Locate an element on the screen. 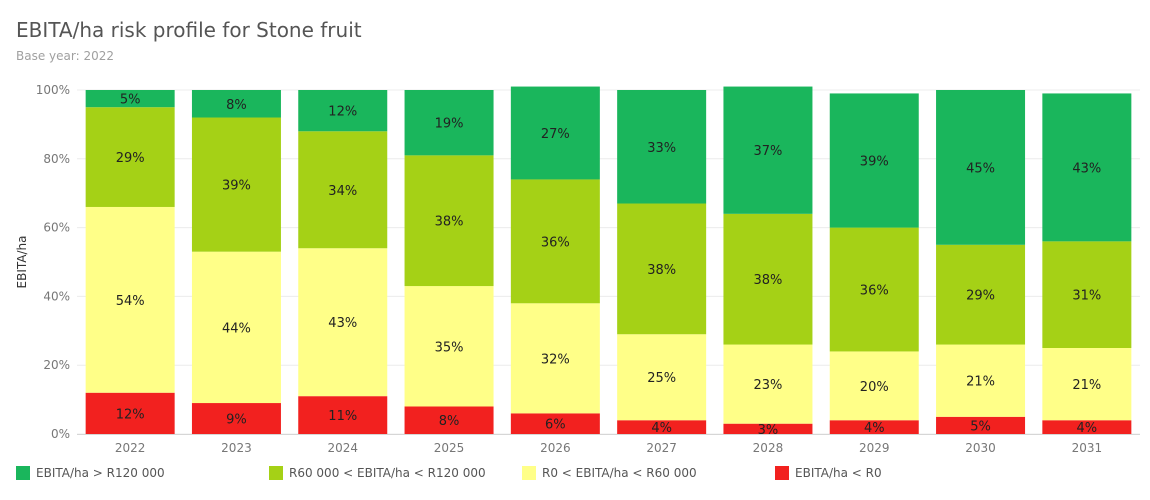 Image resolution: width=1150 pixels, height=500 pixels. data-label: 27% is located at coordinates (555, 134).